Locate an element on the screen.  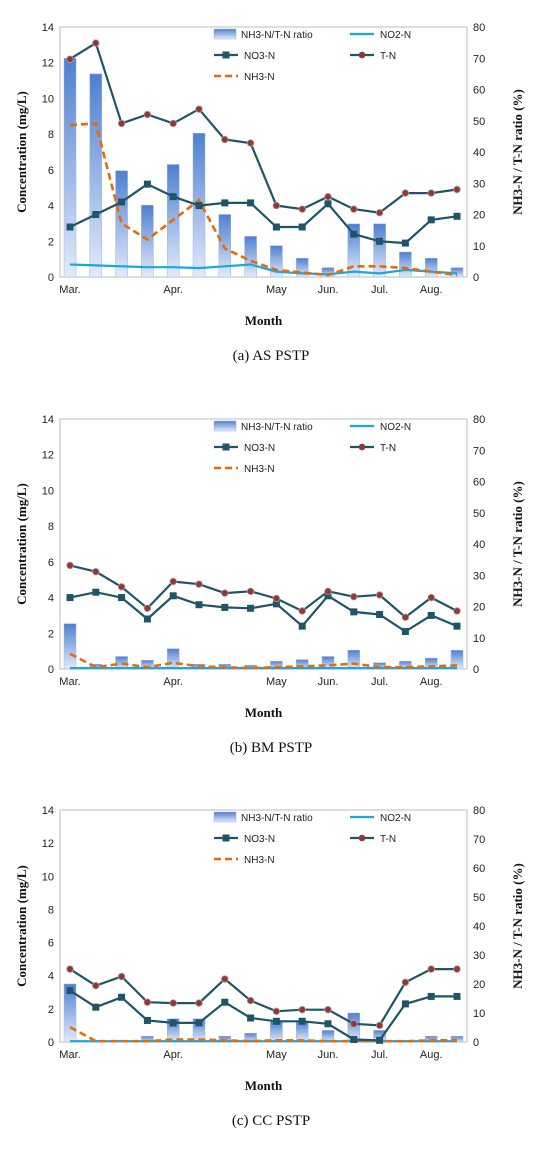
y-left-tick-label: 10 is located at coordinates (48, 877).